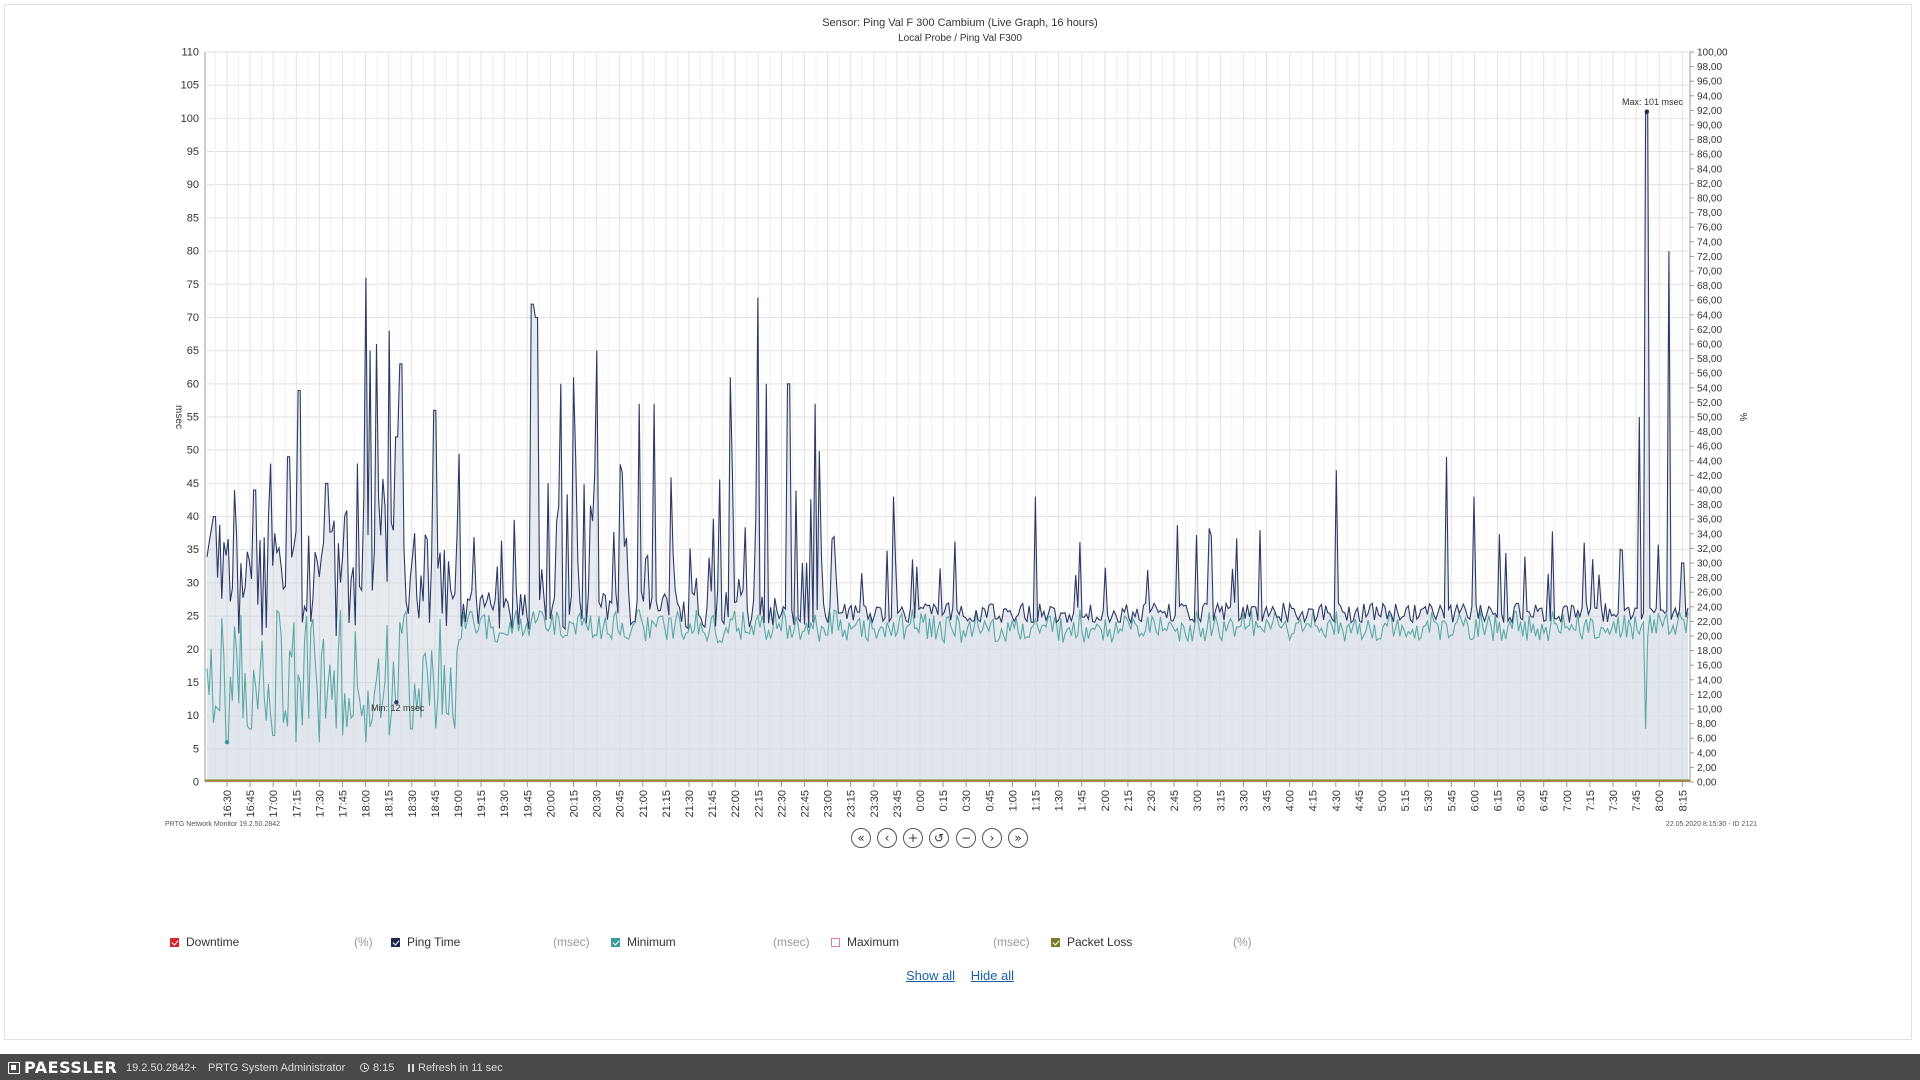  I want to click on right-tick-label: 70,00, so click(1709, 272).